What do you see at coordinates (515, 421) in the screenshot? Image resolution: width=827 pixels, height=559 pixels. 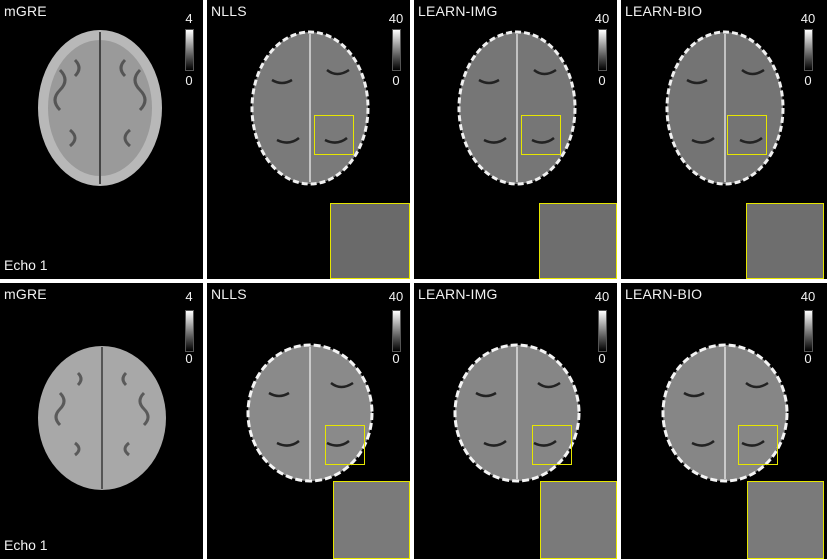 I see `panel-r2-learn-img: LEARN-IMG 40 0` at bounding box center [515, 421].